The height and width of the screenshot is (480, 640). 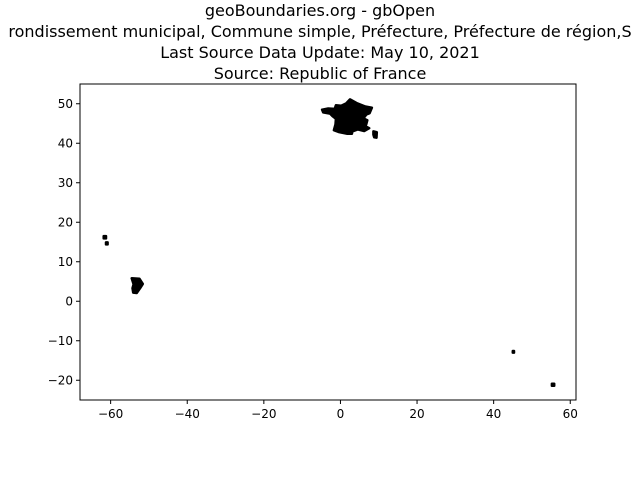 I want to click on x-tick-label: 20, so click(x=416, y=414).